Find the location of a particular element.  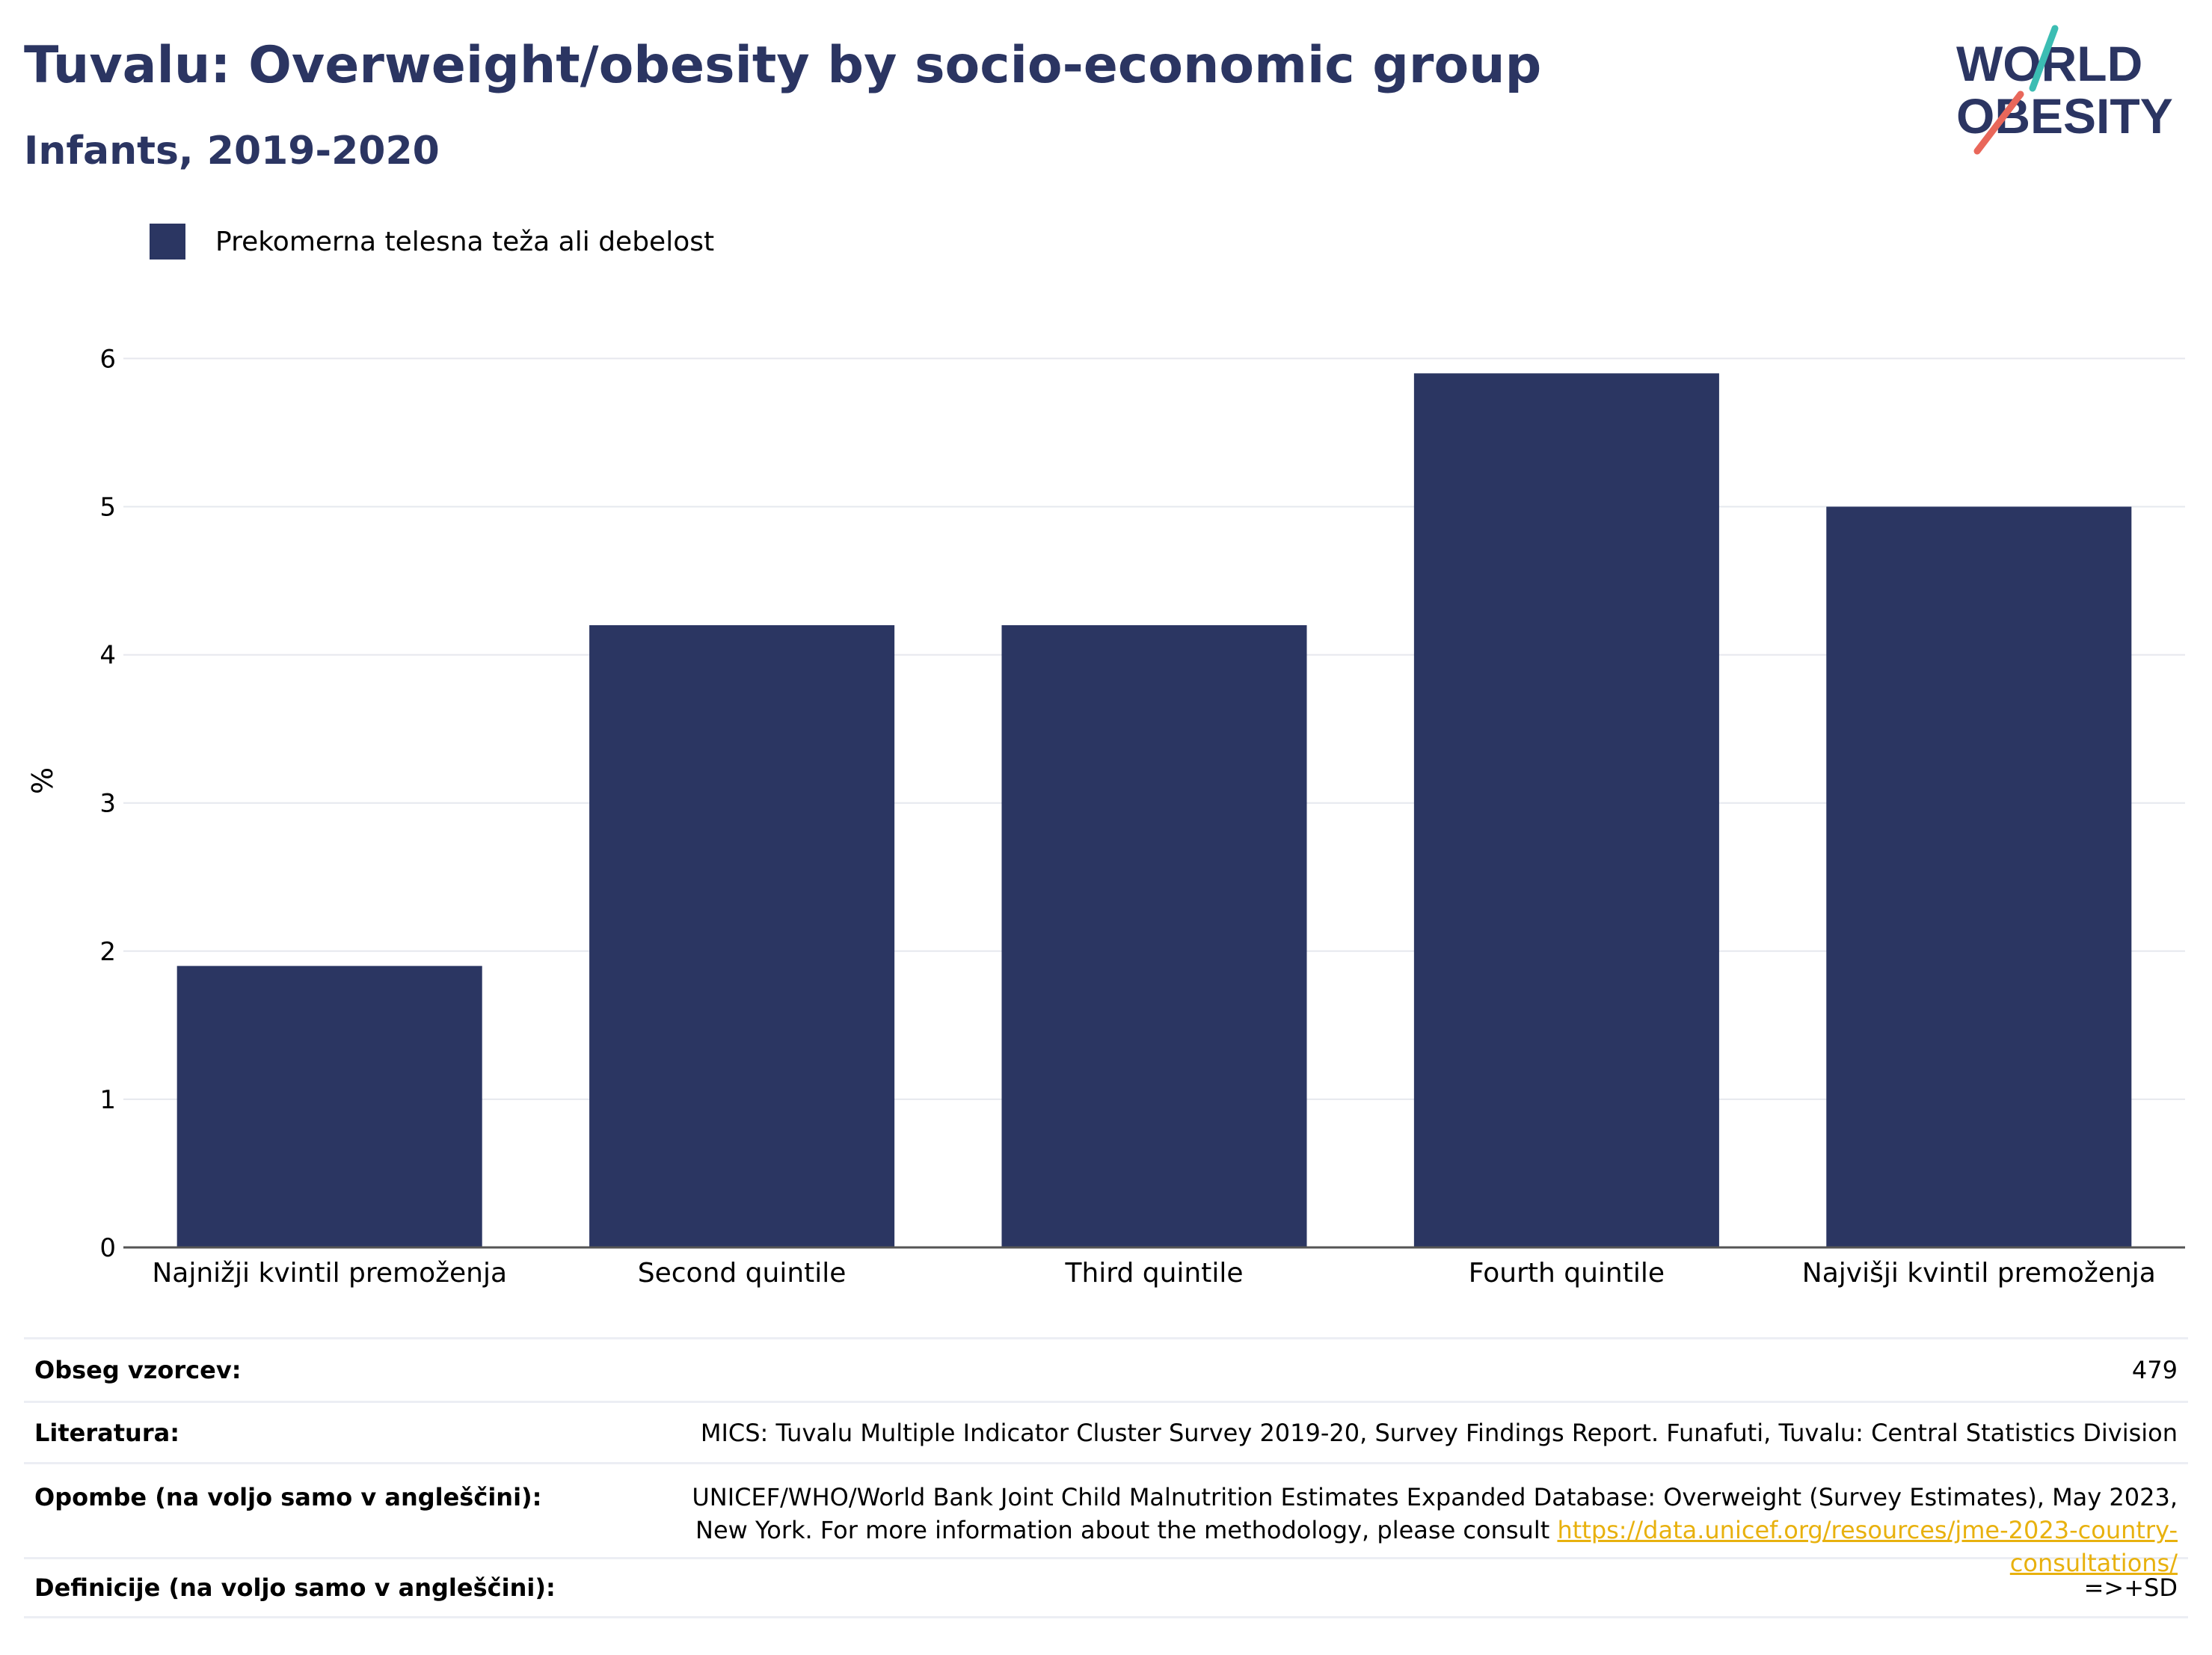

y-tick-label: 2 is located at coordinates (107, 952).